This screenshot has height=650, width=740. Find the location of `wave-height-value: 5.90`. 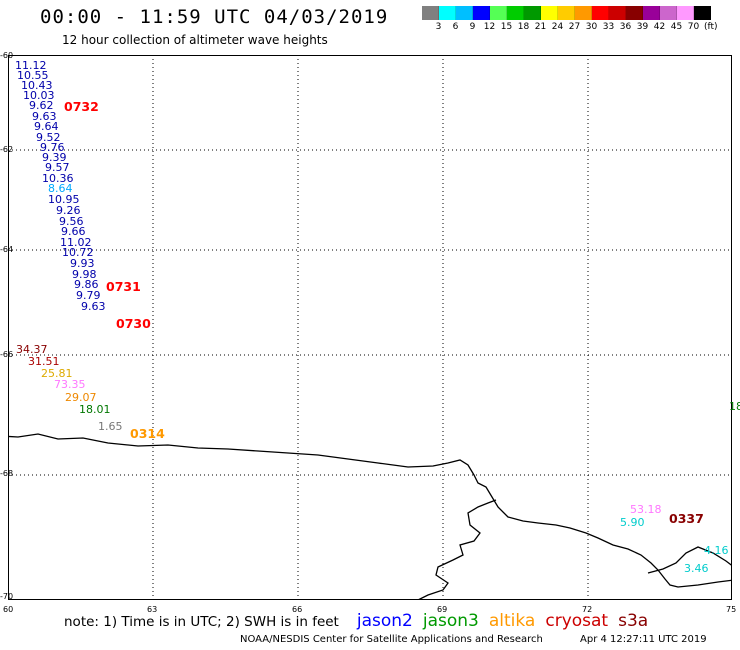

wave-height-value: 5.90 is located at coordinates (632, 522).